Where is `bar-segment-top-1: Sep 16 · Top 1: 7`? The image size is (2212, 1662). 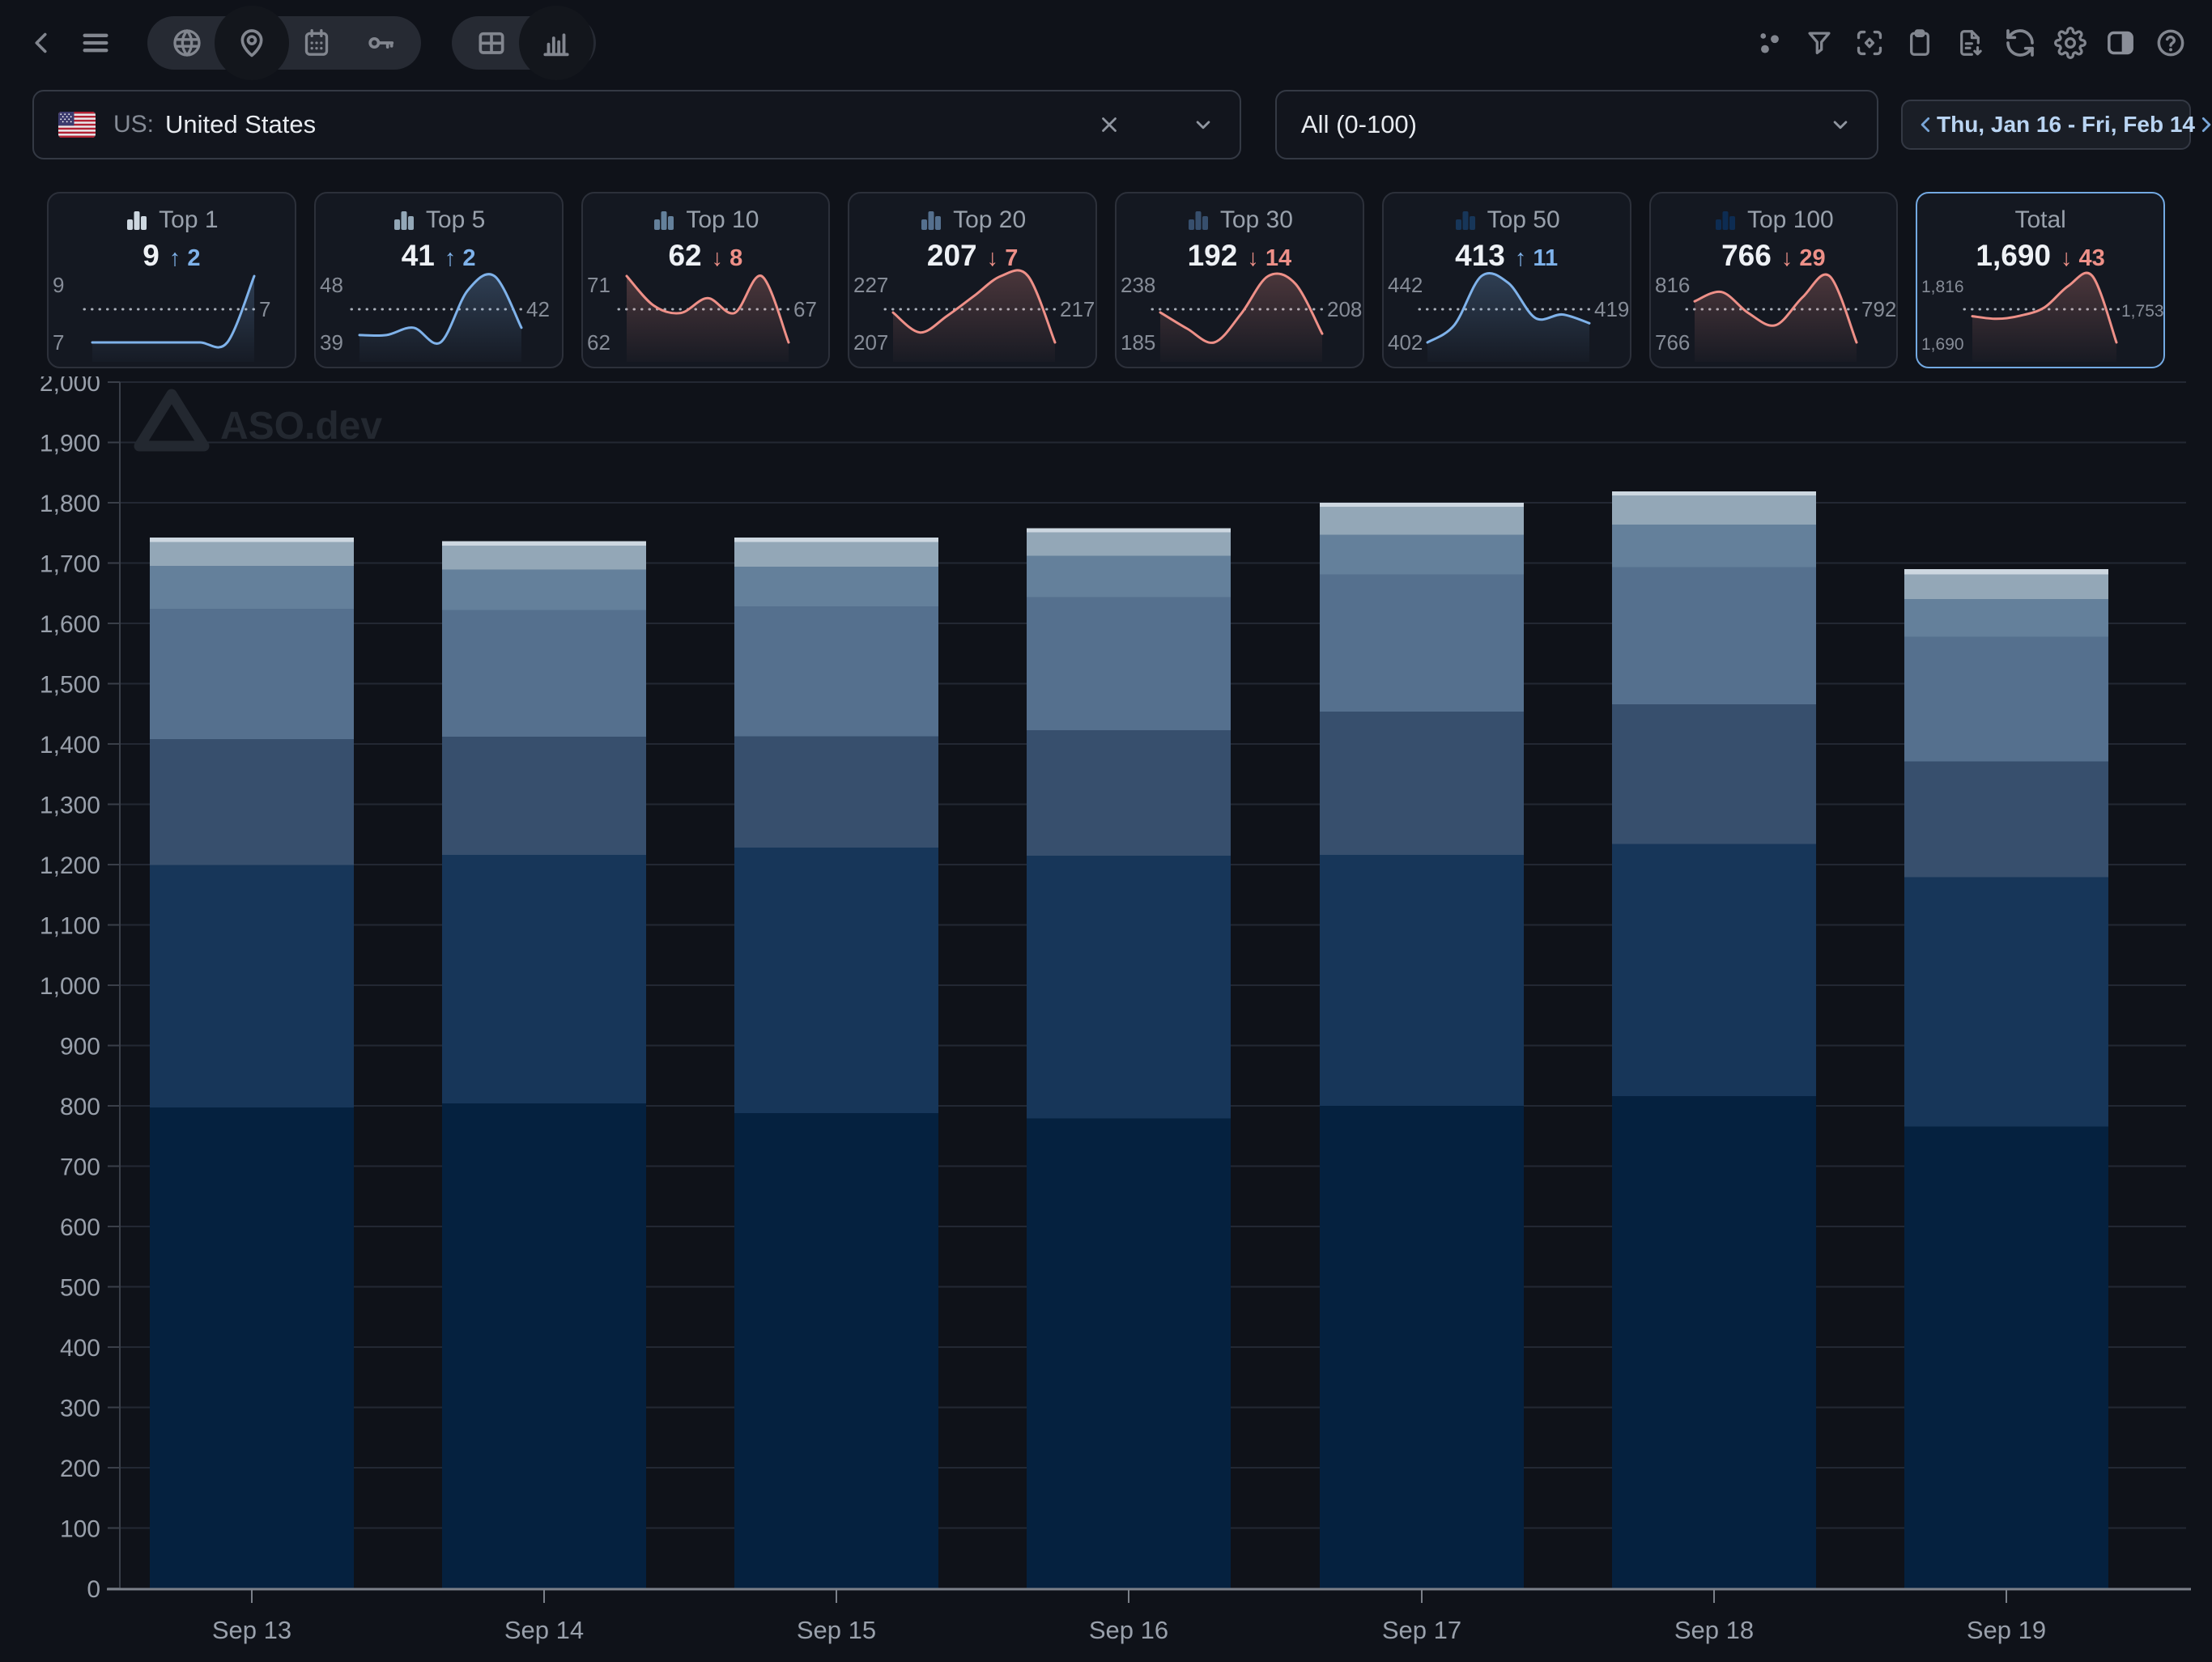
bar-segment-top-1: Sep 16 · Top 1: 7 is located at coordinates (1129, 530).